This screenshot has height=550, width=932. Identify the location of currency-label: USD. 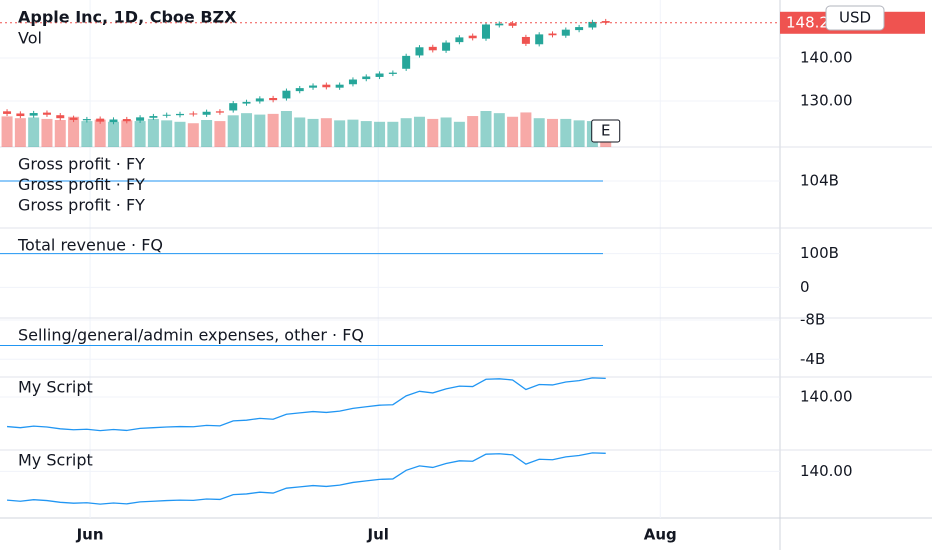
(855, 18).